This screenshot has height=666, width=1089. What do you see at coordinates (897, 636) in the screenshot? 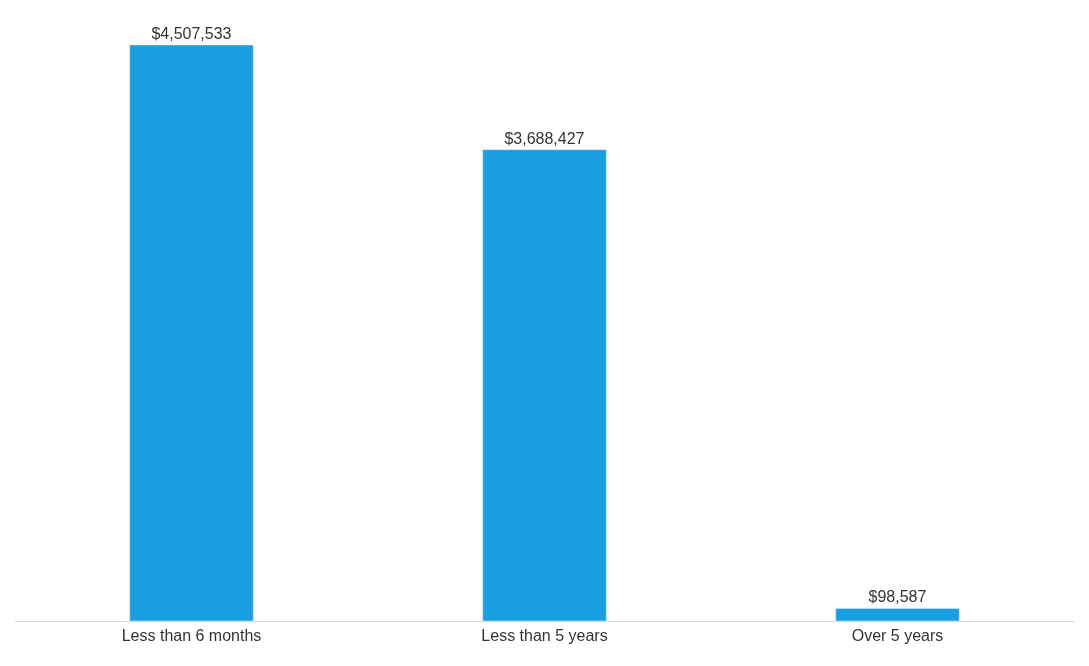
I see `x-tick-label: Over 5 years` at bounding box center [897, 636].